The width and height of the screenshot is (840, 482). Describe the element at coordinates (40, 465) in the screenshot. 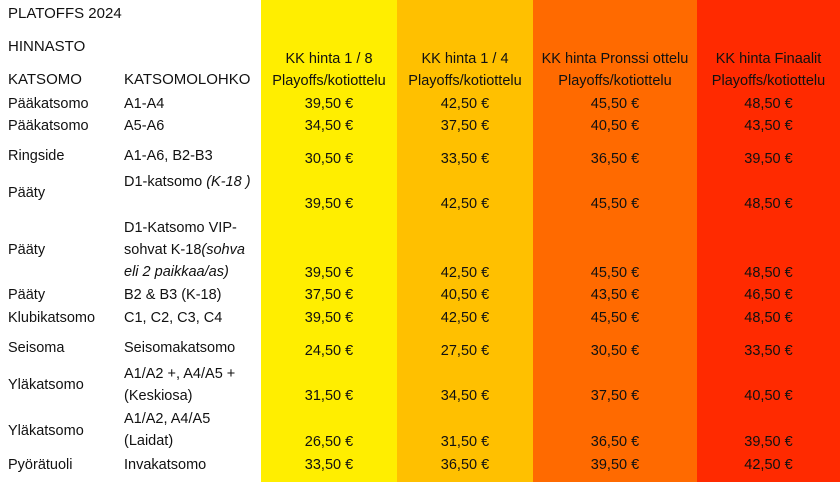

I see `katsomo-cell: Pyörätuoli` at that location.